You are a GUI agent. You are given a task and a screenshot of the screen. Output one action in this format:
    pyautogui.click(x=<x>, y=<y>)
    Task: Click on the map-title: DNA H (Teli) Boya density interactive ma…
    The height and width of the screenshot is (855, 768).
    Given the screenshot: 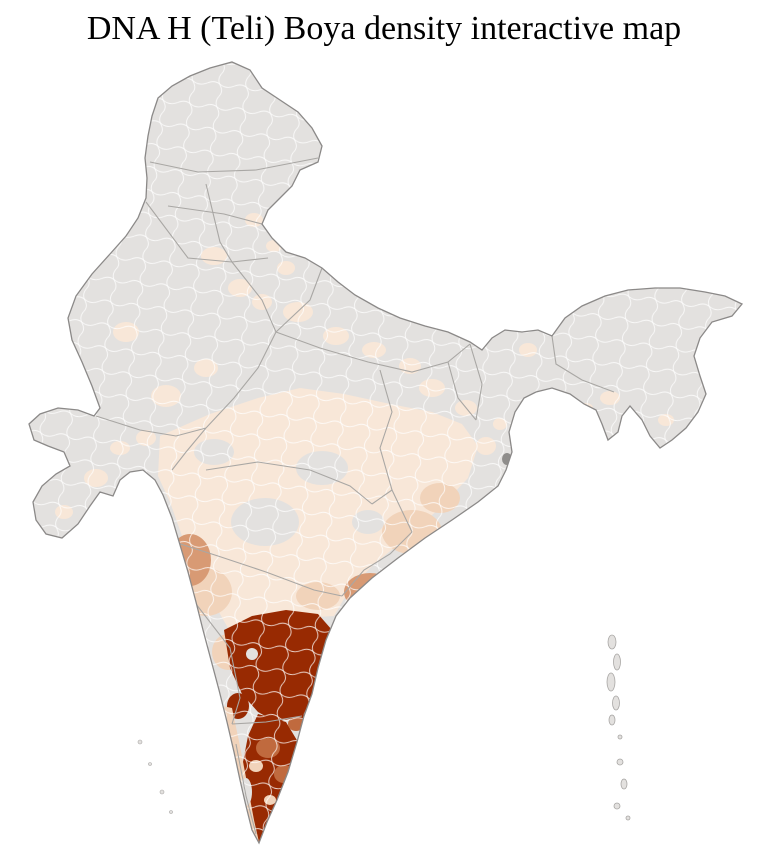 What is the action you would take?
    pyautogui.click(x=384, y=28)
    